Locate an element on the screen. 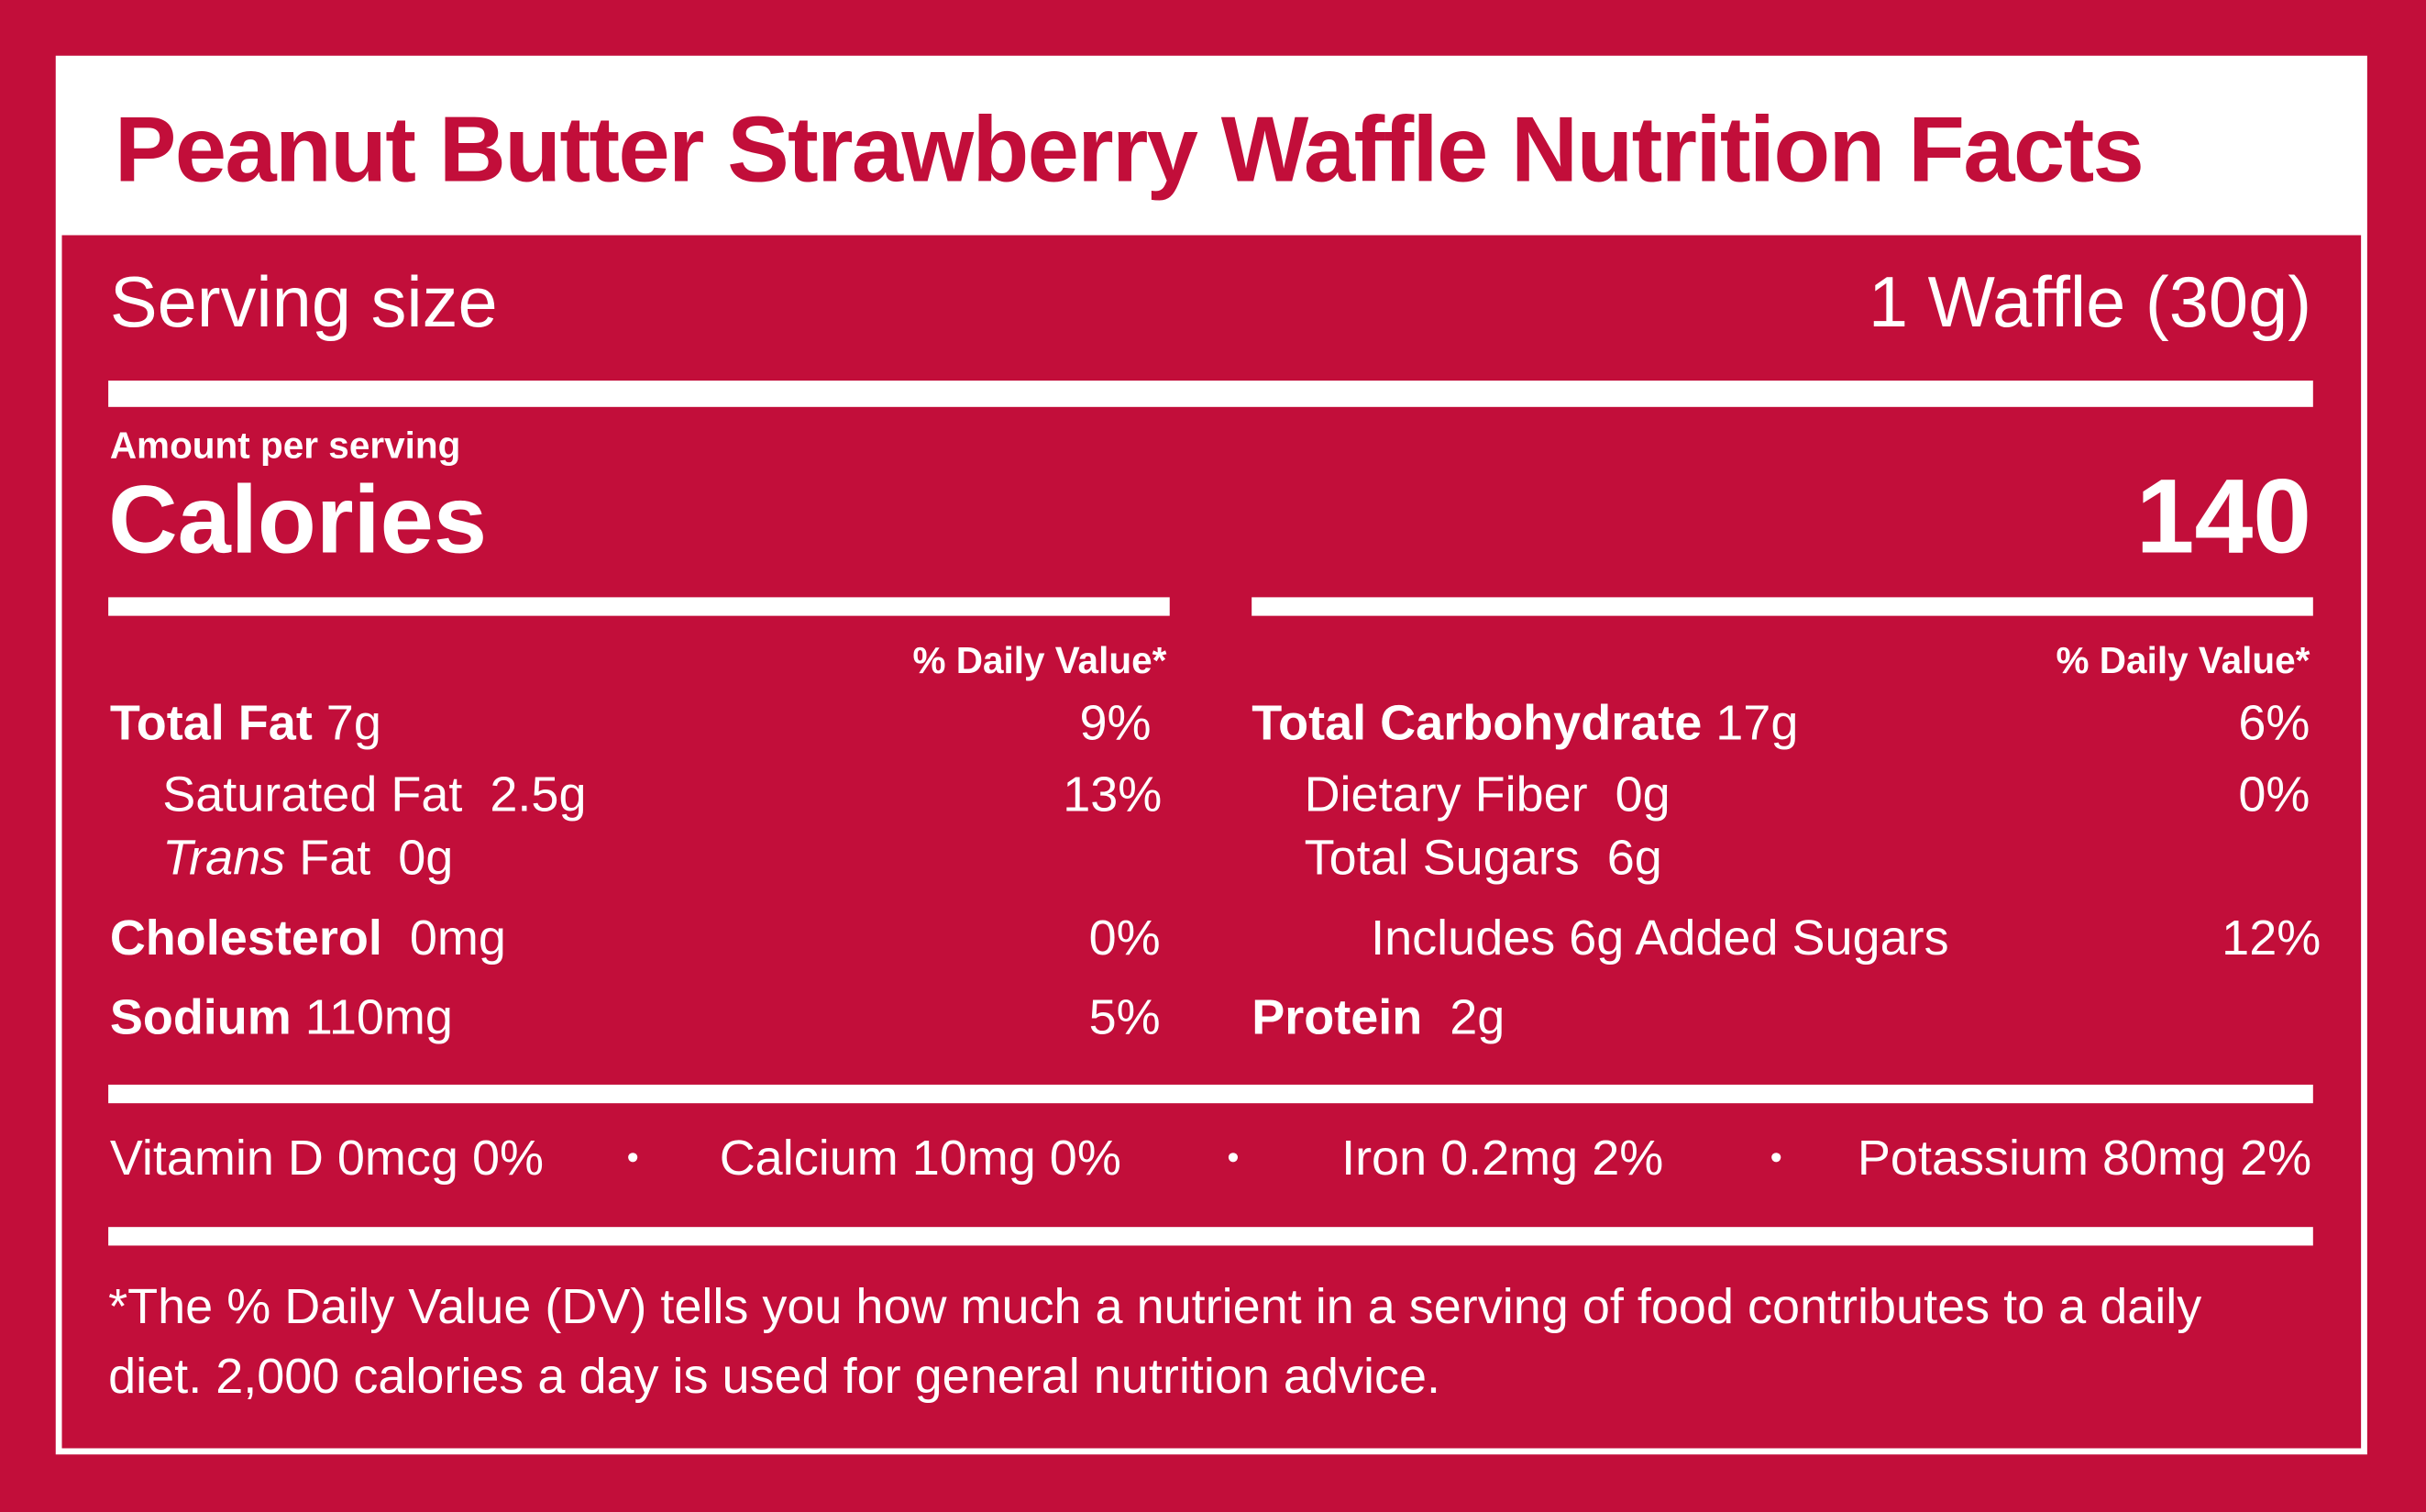 Image resolution: width=2426 pixels, height=1512 pixels. total-fat-amount: 7g is located at coordinates (353, 722).